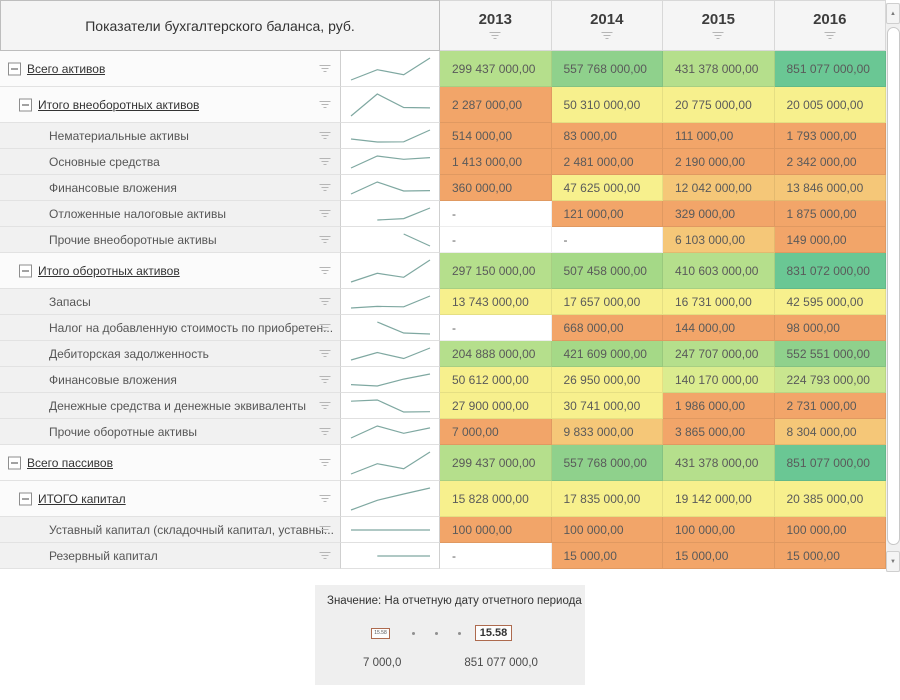 Image resolution: width=900 pixels, height=700 pixels. Describe the element at coordinates (719, 380) in the screenshot. I see `value-cell-2015: 140 170 000,00` at that location.